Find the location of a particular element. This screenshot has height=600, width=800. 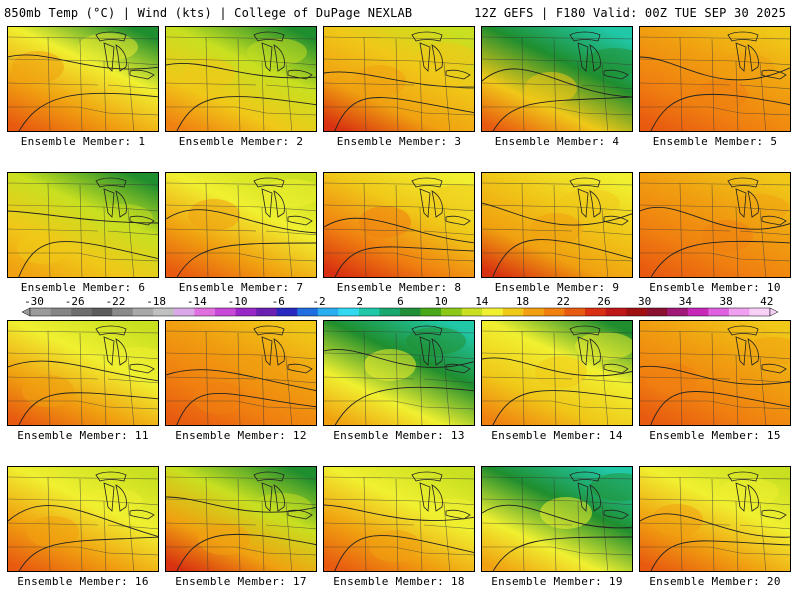

colorbar-left-arrow is located at coordinates (26, 312).